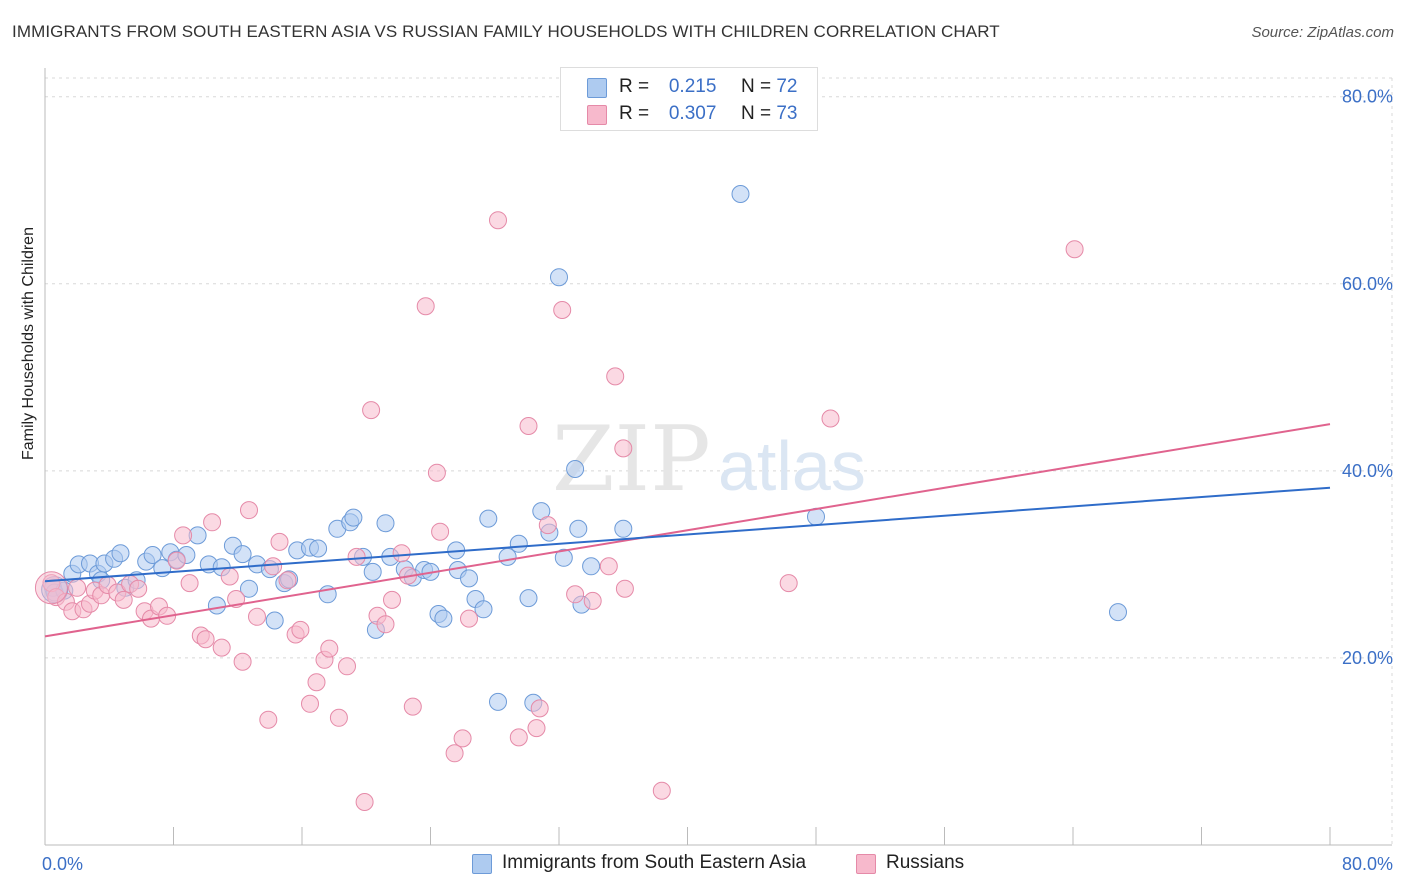  What do you see at coordinates (1367, 864) in the screenshot?
I see `x-tick-label-max: 80.0%` at bounding box center [1367, 864].